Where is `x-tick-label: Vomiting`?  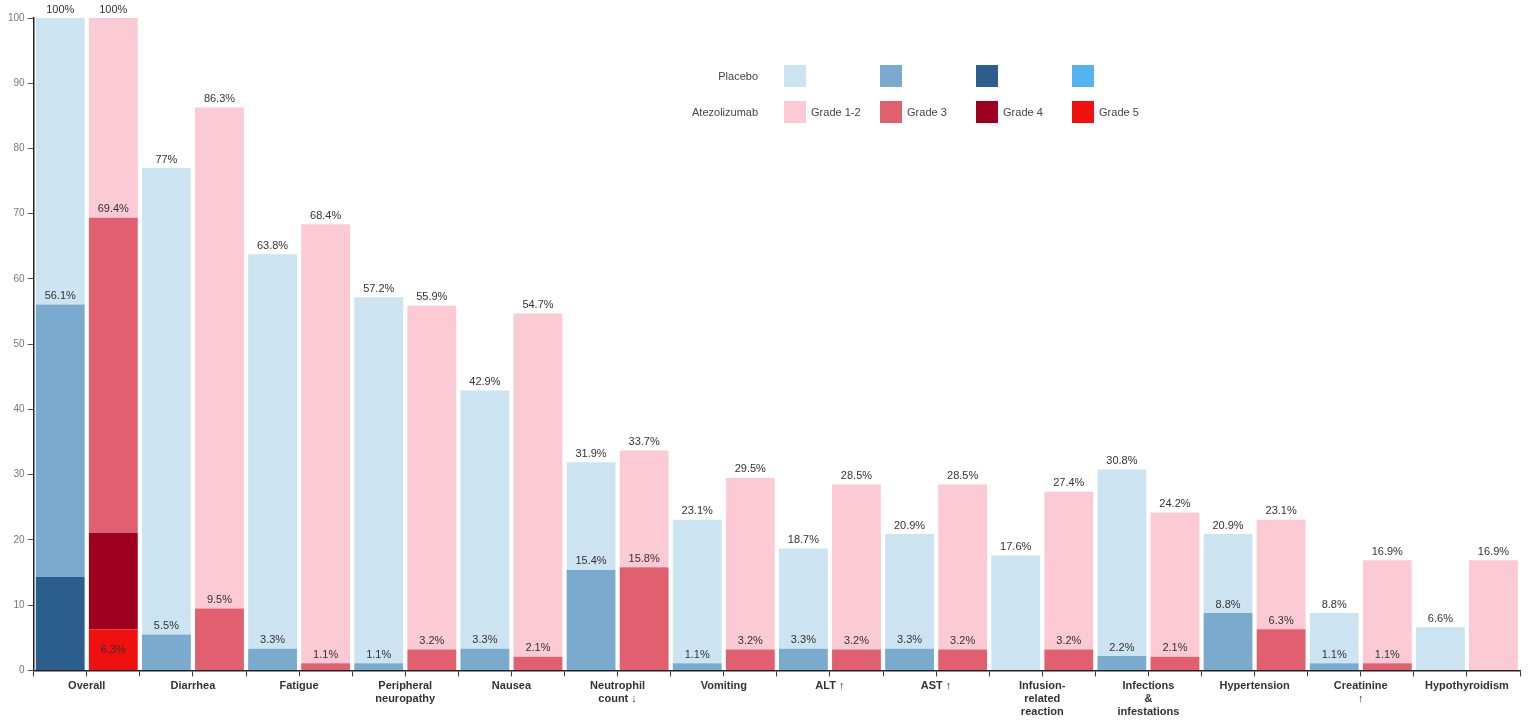
x-tick-label: Vomiting is located at coordinates (723, 685).